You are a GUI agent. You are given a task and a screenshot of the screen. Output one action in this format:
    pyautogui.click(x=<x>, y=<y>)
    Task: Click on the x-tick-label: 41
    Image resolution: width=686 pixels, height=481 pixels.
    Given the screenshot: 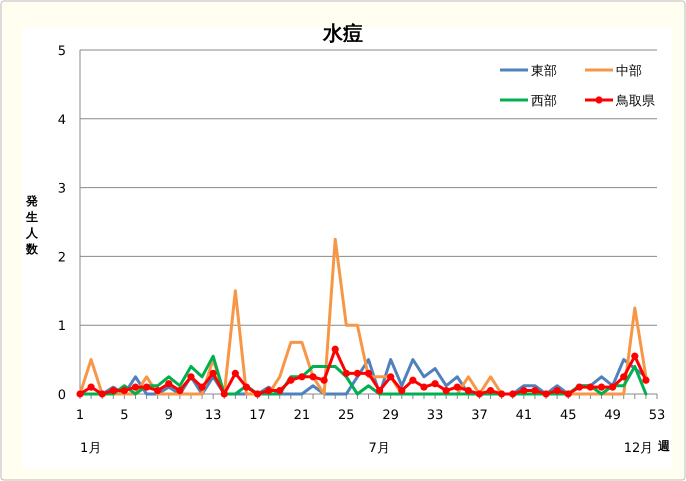 What is the action you would take?
    pyautogui.click(x=524, y=415)
    